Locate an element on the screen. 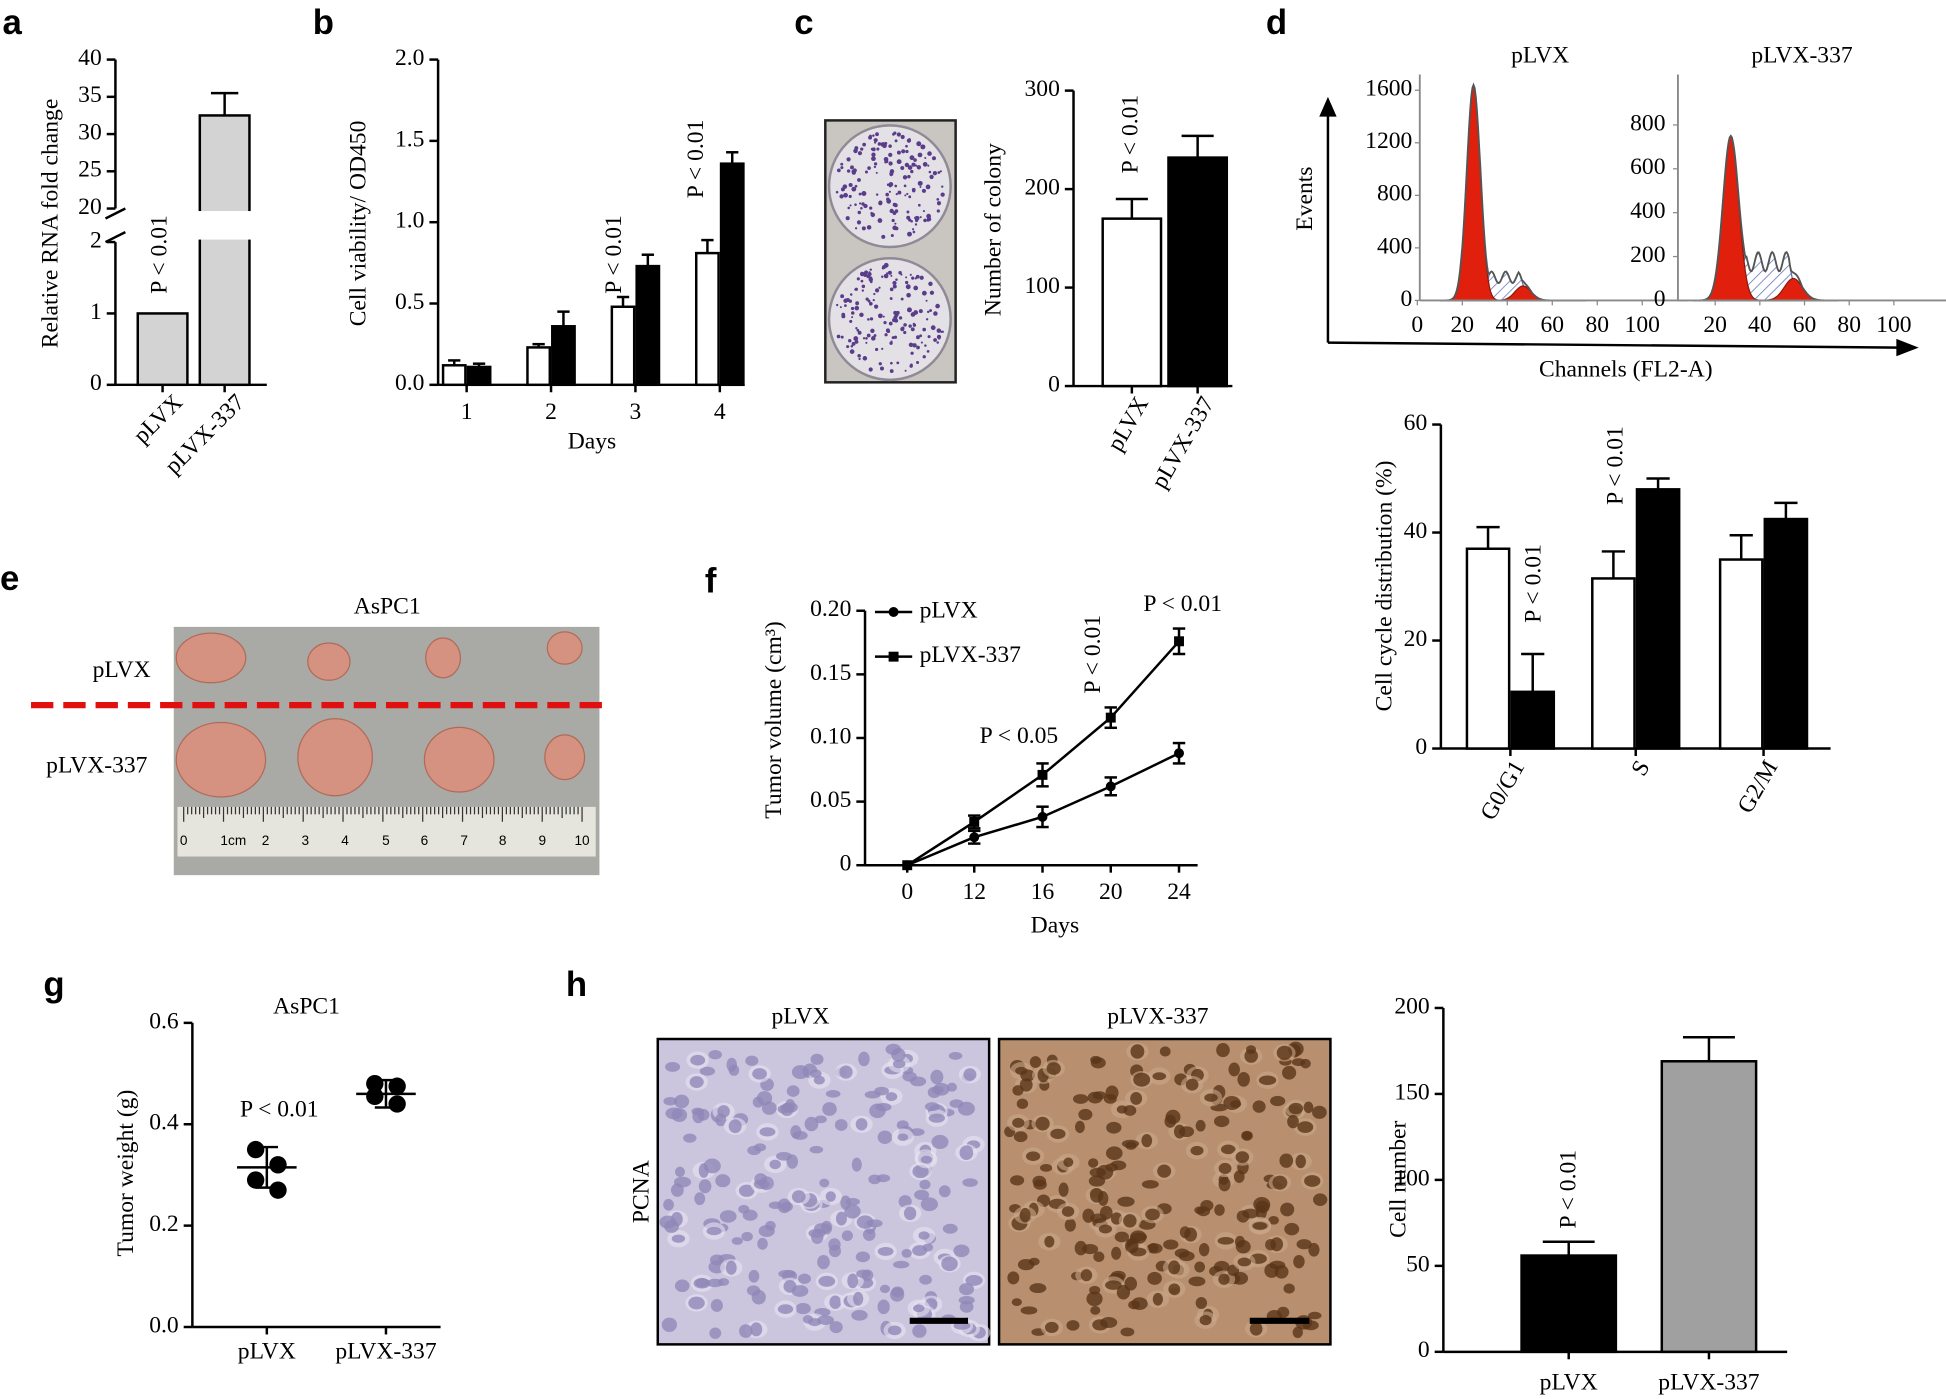 This screenshot has height=1399, width=1946. y-tick-label: 800 is located at coordinates (1647, 123).